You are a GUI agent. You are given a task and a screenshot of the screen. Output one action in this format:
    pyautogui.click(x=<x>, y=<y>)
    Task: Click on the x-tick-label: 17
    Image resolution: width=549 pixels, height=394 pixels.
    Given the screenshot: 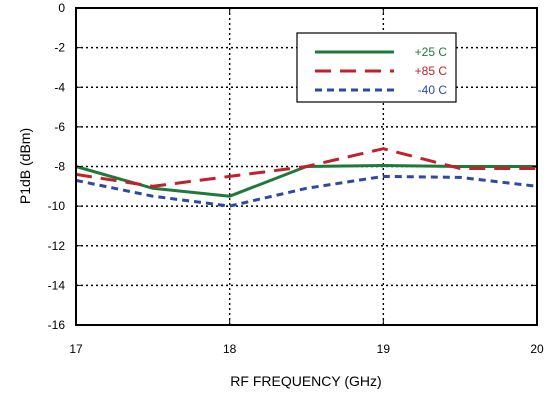 What is the action you would take?
    pyautogui.click(x=76, y=349)
    